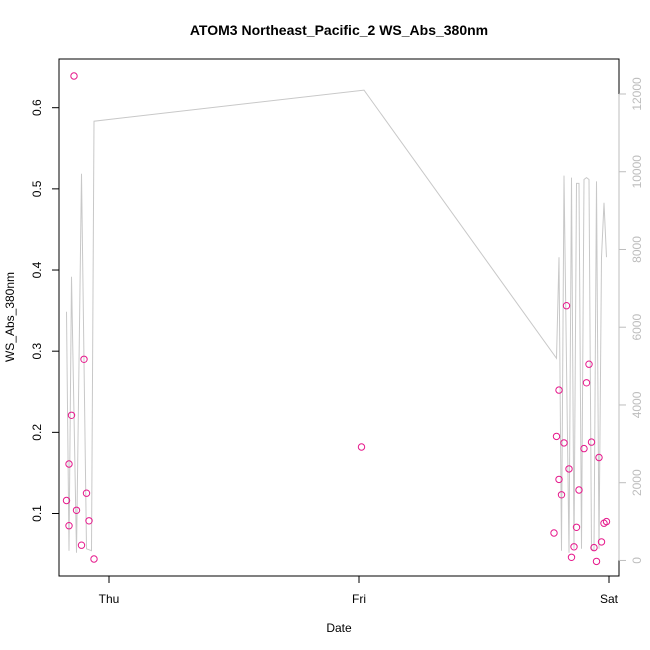  What do you see at coordinates (637, 404) in the screenshot?
I see `right-y-tick-label: 4000` at bounding box center [637, 404].